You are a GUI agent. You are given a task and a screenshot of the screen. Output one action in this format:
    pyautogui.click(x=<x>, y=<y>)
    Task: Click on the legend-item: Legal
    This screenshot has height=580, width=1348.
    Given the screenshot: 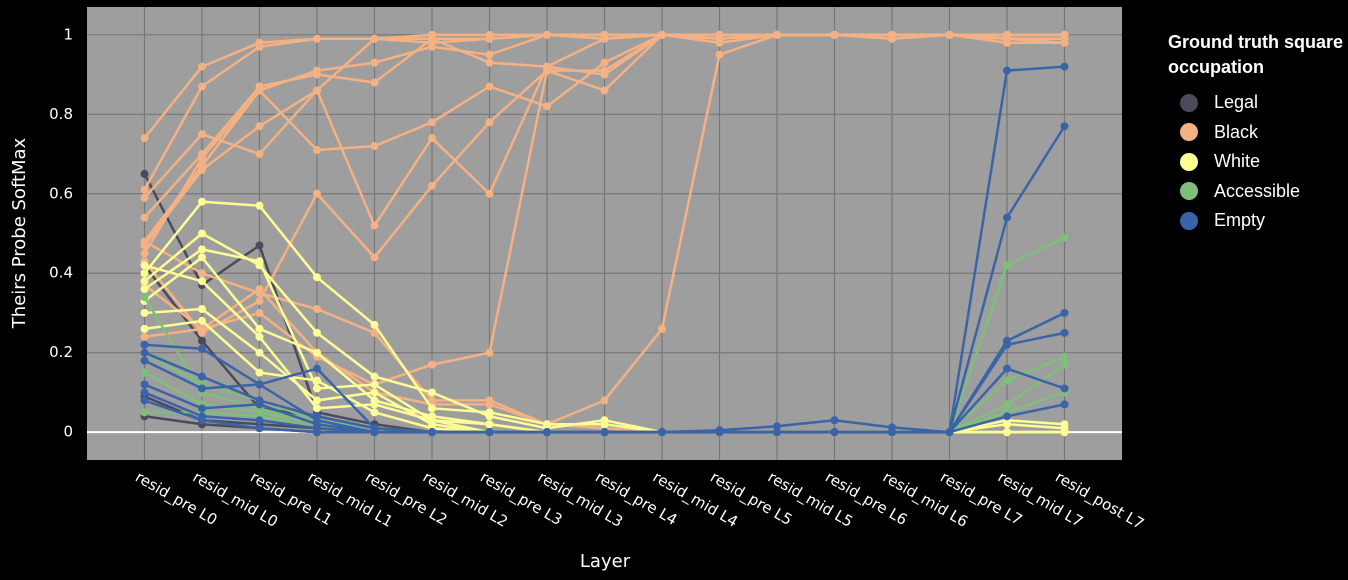 What is the action you would take?
    pyautogui.click(x=1258, y=103)
    